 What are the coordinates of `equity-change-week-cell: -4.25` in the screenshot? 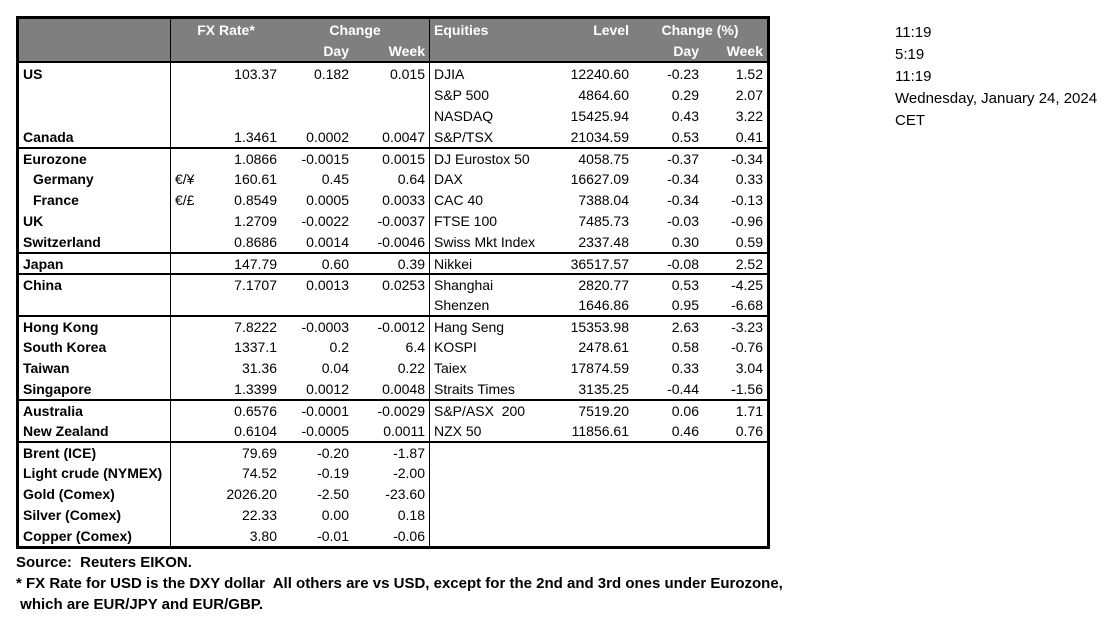 It's located at (747, 284).